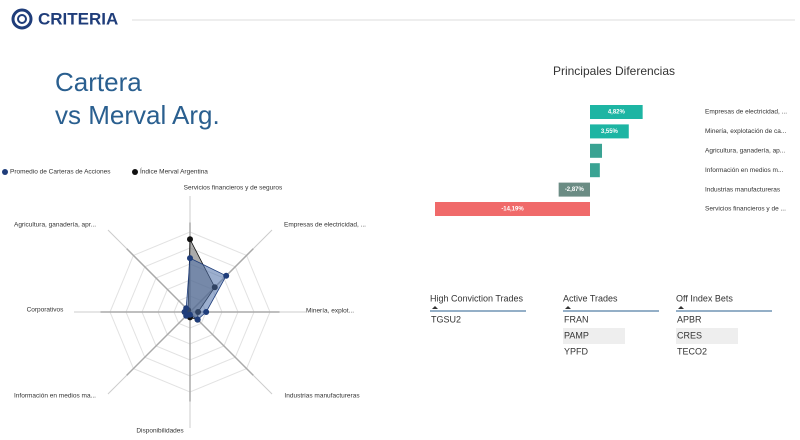 This screenshot has width=800, height=440. I want to click on table-cell: TECO2, so click(692, 351).